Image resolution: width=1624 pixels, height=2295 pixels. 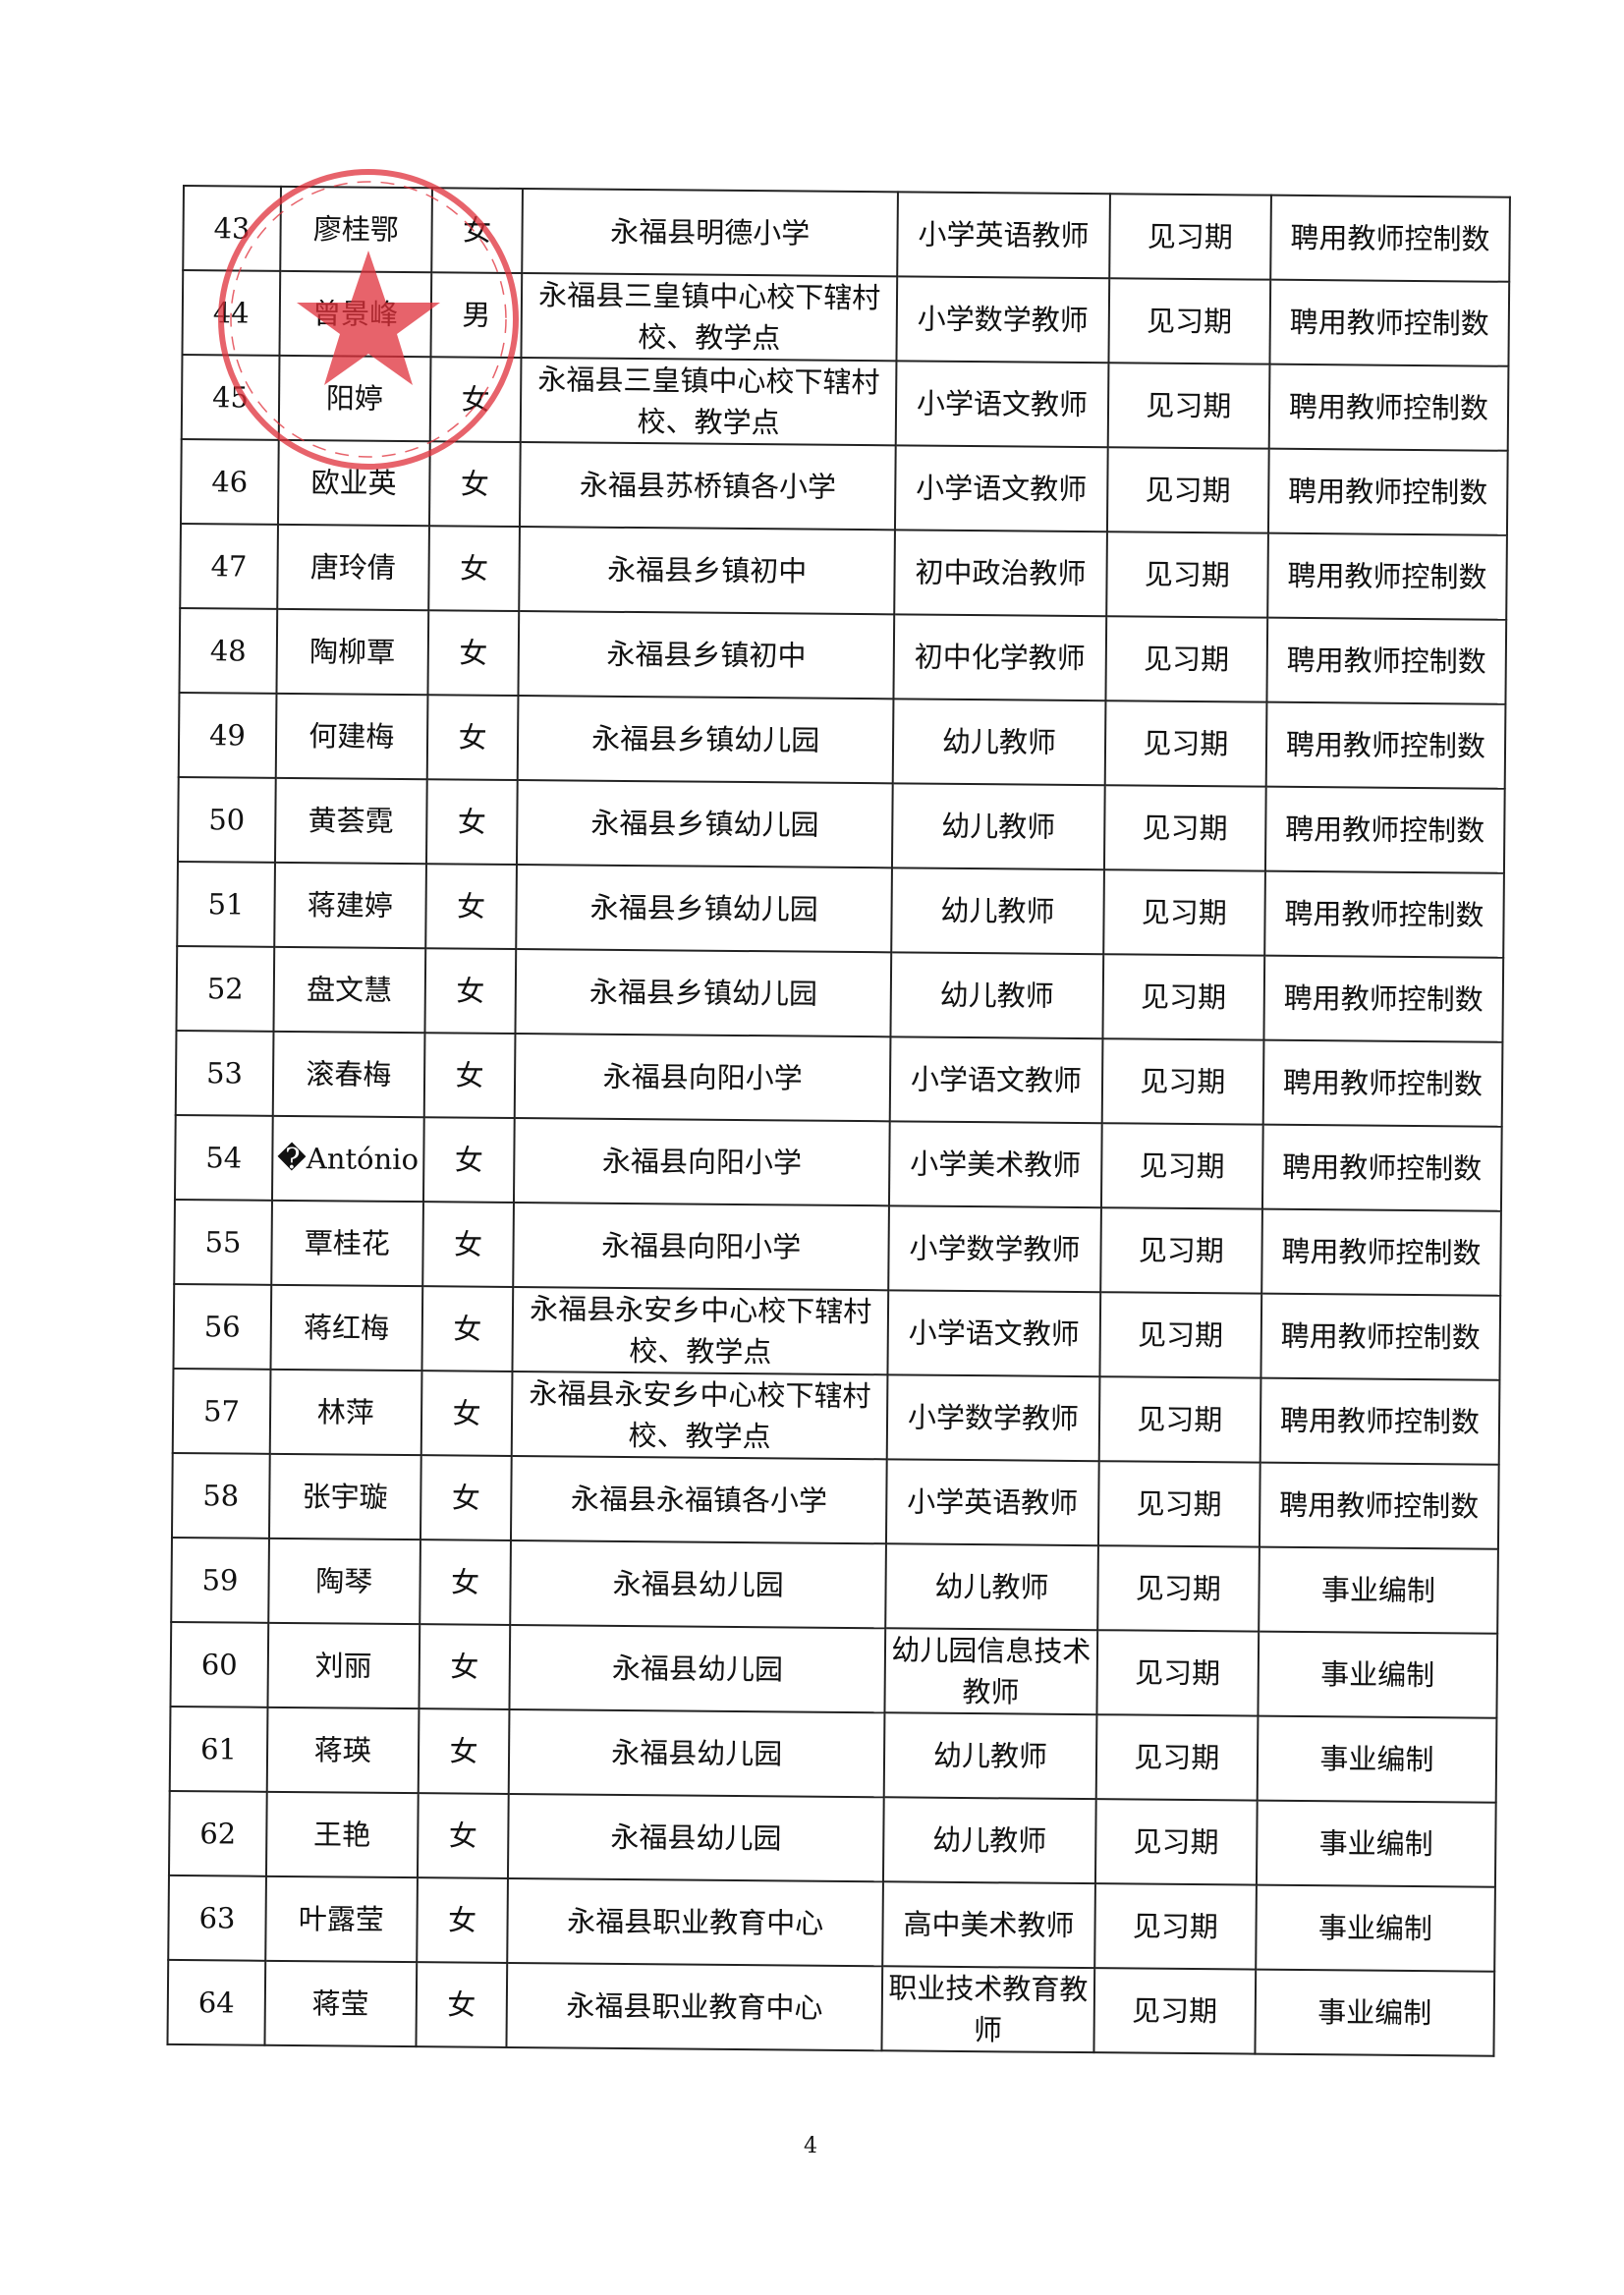 What do you see at coordinates (346, 1244) in the screenshot?
I see `cell-name: 覃桂花` at bounding box center [346, 1244].